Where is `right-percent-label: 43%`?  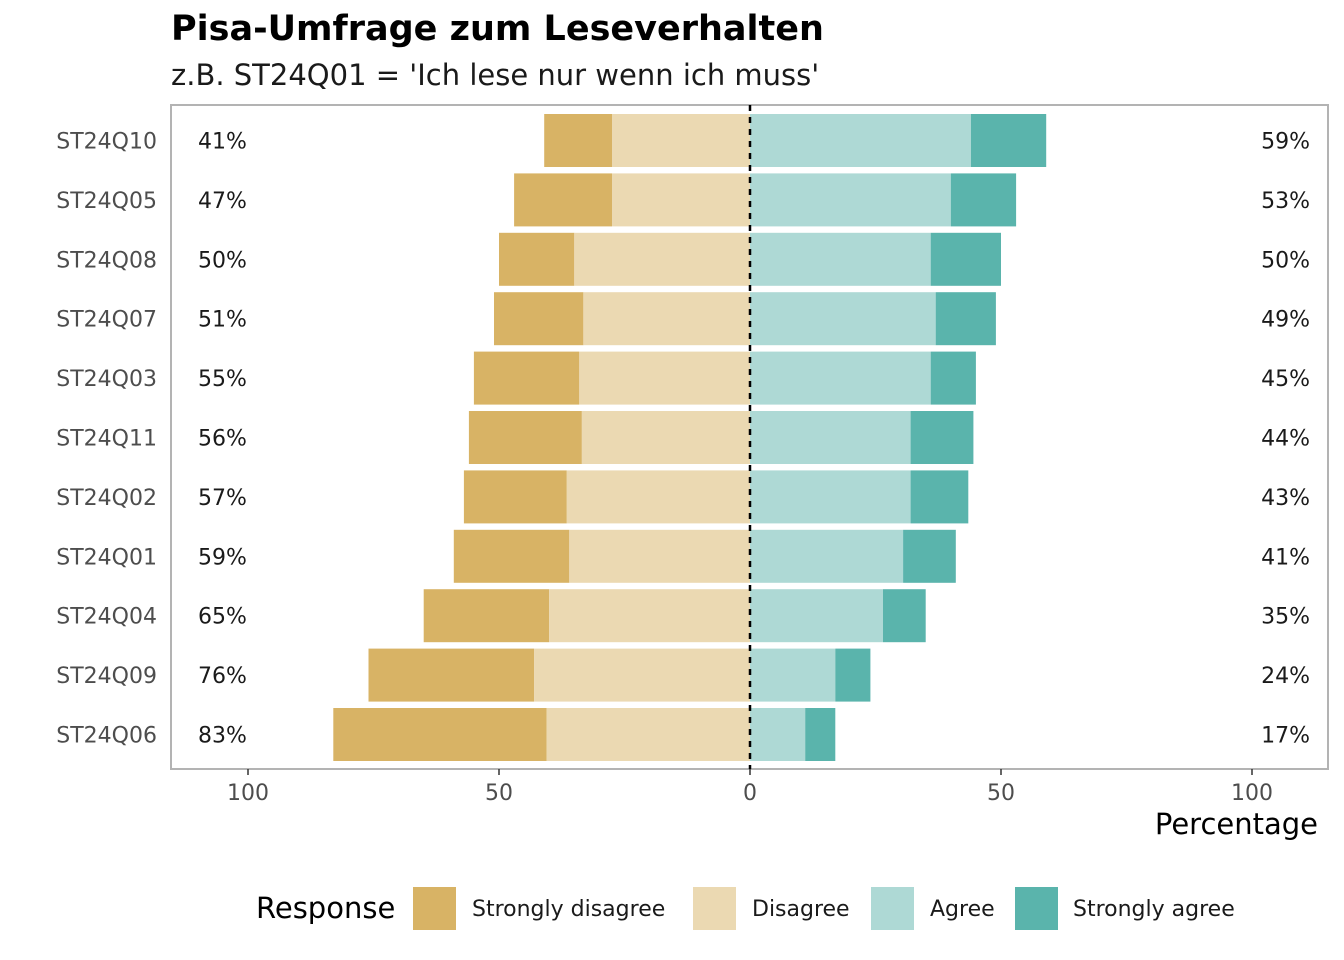 right-percent-label: 43% is located at coordinates (1285, 498).